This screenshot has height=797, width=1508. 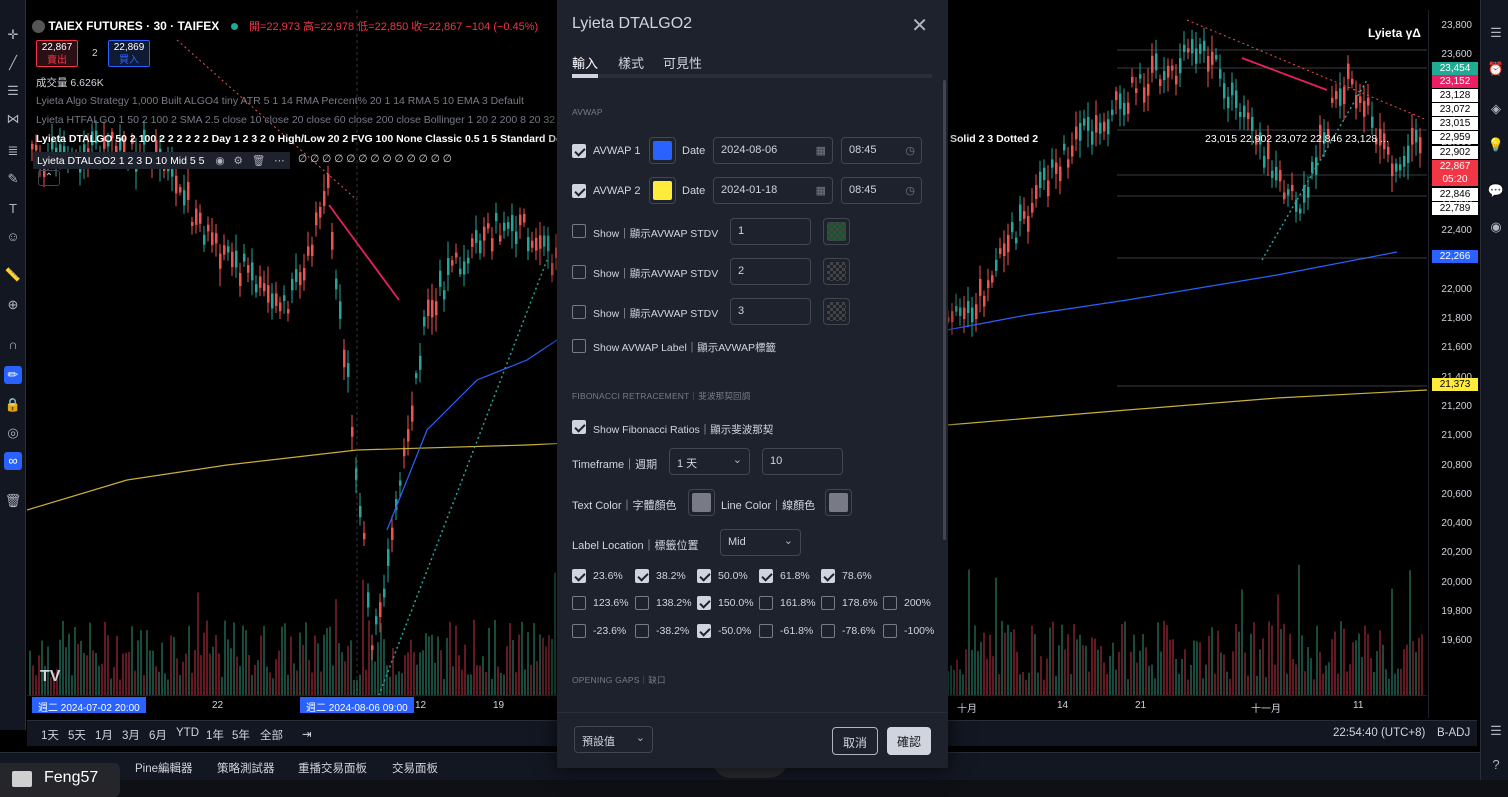 I want to click on collapse-legend-button: ⌃, so click(x=49, y=178).